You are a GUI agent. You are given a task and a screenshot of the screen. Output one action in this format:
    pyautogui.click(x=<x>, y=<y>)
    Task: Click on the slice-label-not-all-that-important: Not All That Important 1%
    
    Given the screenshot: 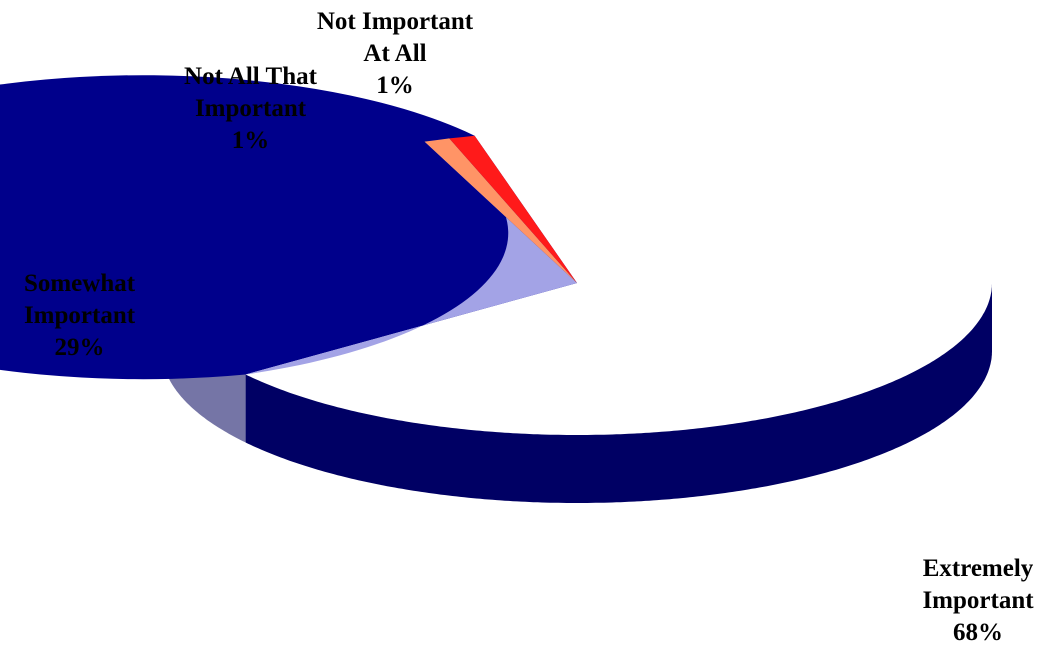 What is the action you would take?
    pyautogui.click(x=250, y=108)
    